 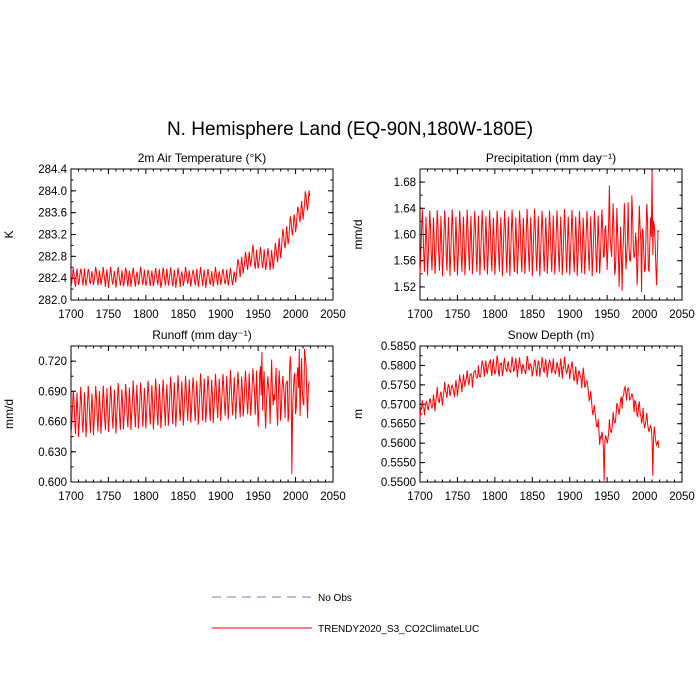 I want to click on series-line-snow, so click(x=539, y=418).